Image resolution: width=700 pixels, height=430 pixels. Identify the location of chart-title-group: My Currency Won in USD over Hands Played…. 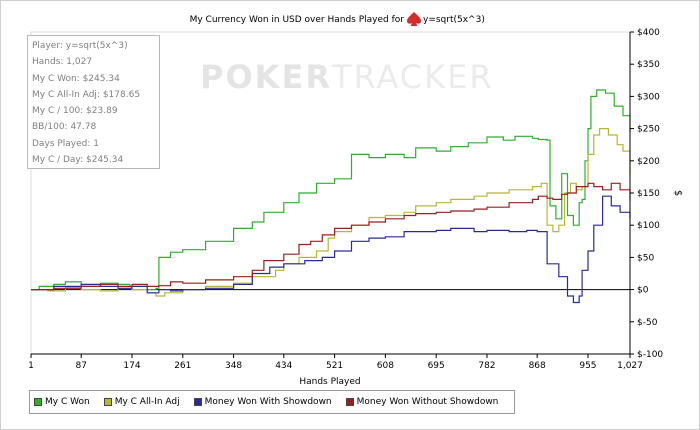
(337, 19).